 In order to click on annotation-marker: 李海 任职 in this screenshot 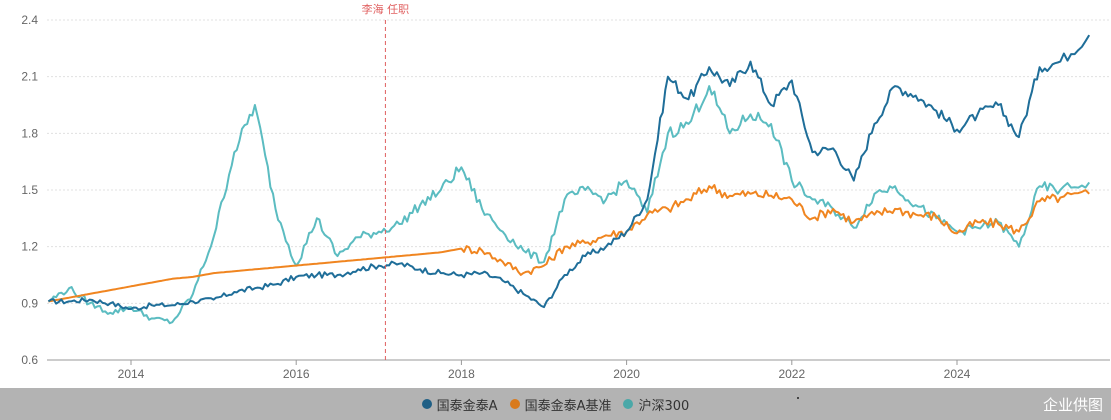, I will do `click(386, 181)`.